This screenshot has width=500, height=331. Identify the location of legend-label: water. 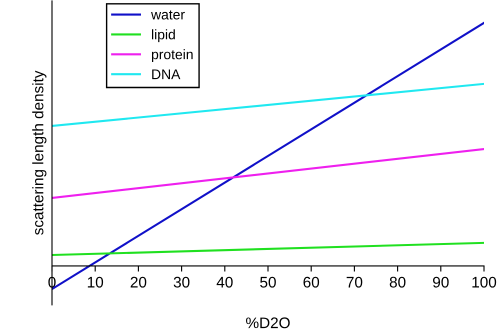
(168, 15).